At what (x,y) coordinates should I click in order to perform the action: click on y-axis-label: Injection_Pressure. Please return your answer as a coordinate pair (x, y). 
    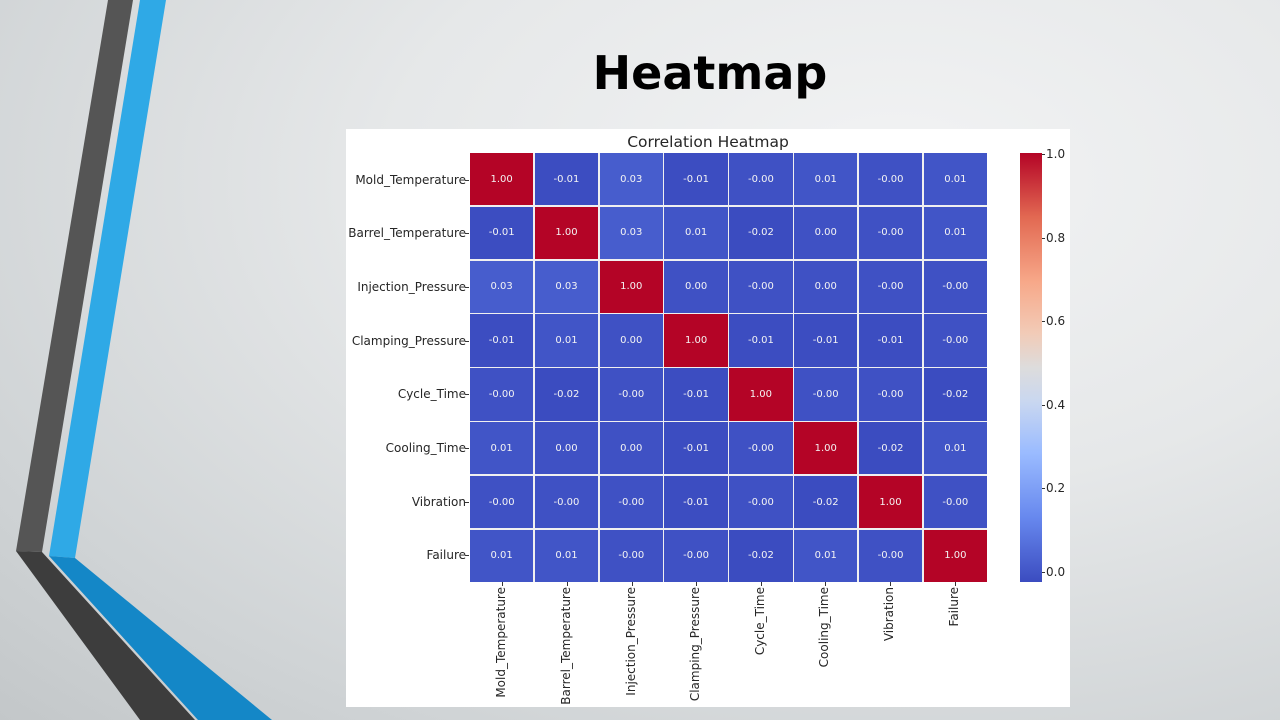
    Looking at the image, I should click on (411, 287).